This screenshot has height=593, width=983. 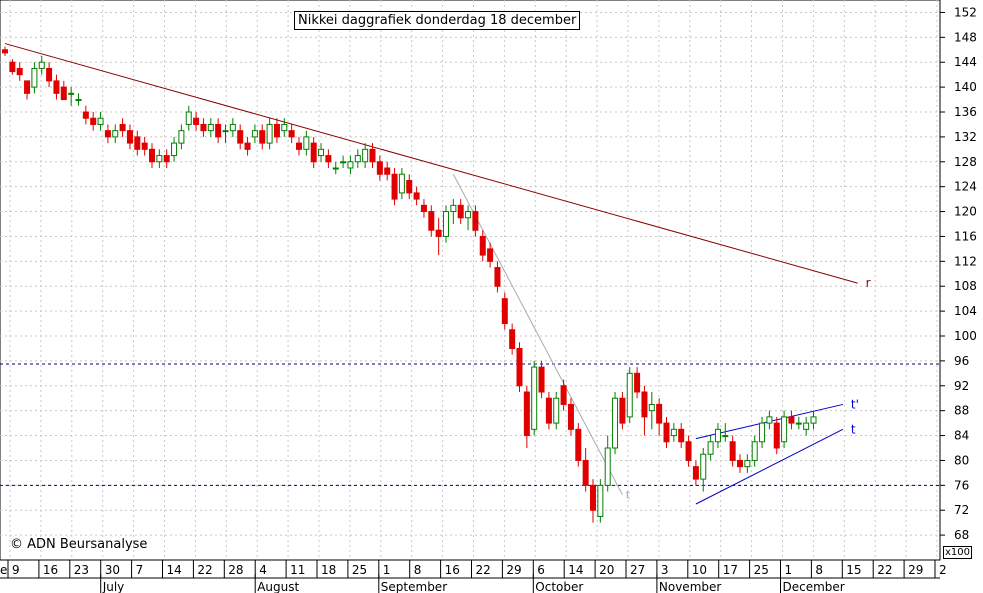 I want to click on x-day-label: 27, so click(x=637, y=570).